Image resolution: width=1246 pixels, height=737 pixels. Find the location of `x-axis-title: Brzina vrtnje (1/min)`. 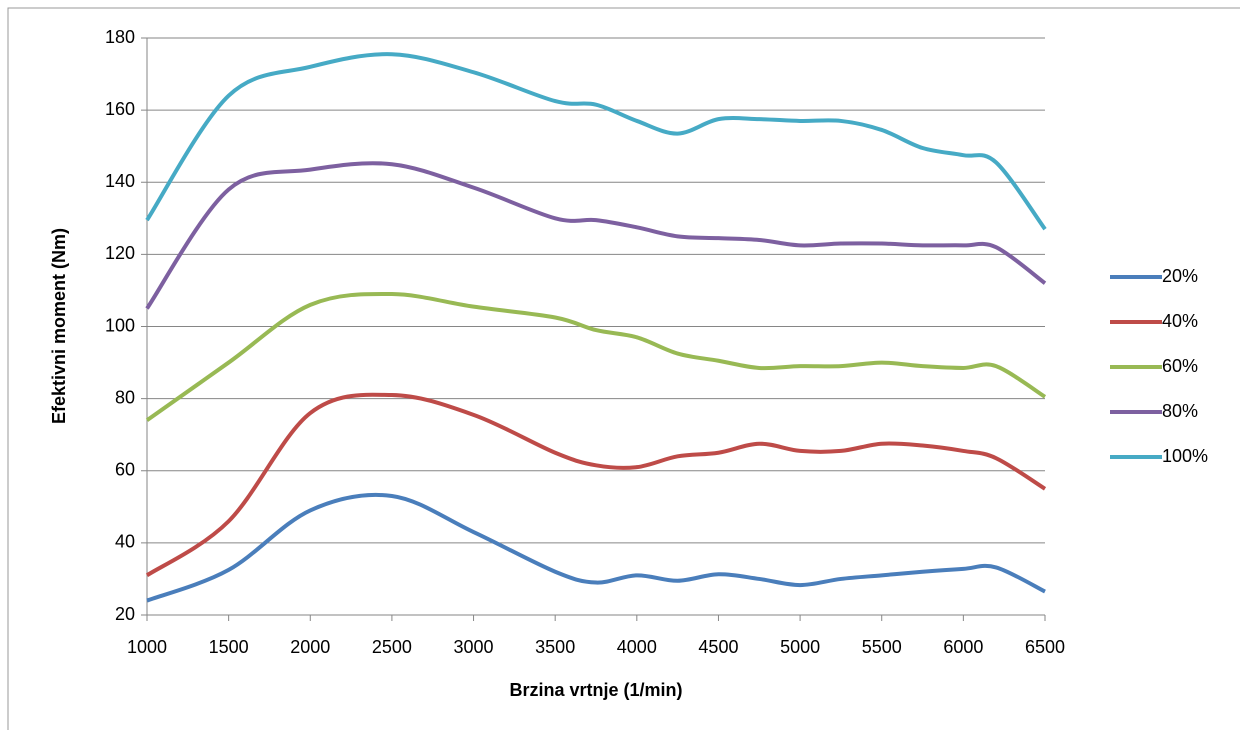

x-axis-title: Brzina vrtnje (1/min) is located at coordinates (595, 690).